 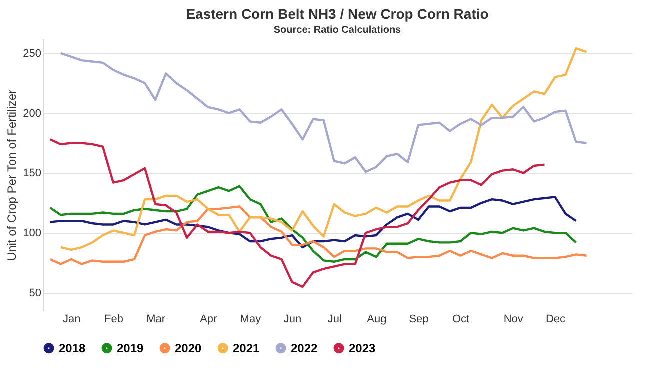 What do you see at coordinates (556, 320) in the screenshot?
I see `x-tick-label: Dec` at bounding box center [556, 320].